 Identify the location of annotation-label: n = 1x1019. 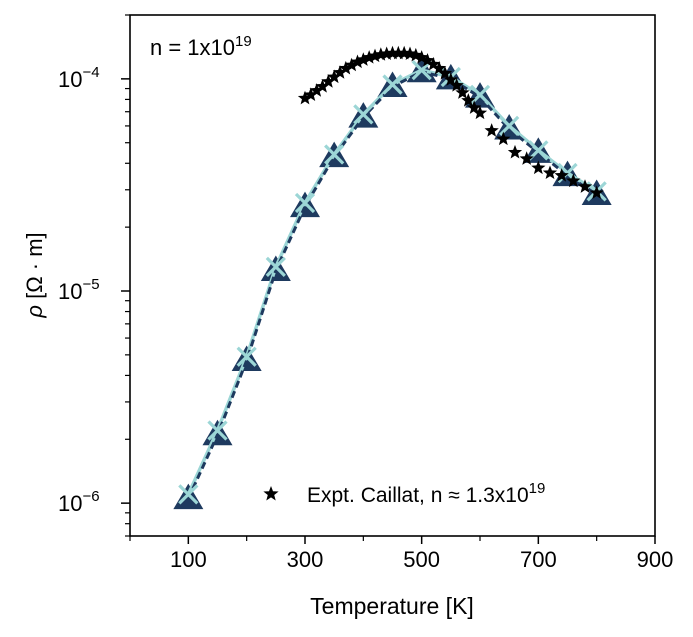
(201, 46).